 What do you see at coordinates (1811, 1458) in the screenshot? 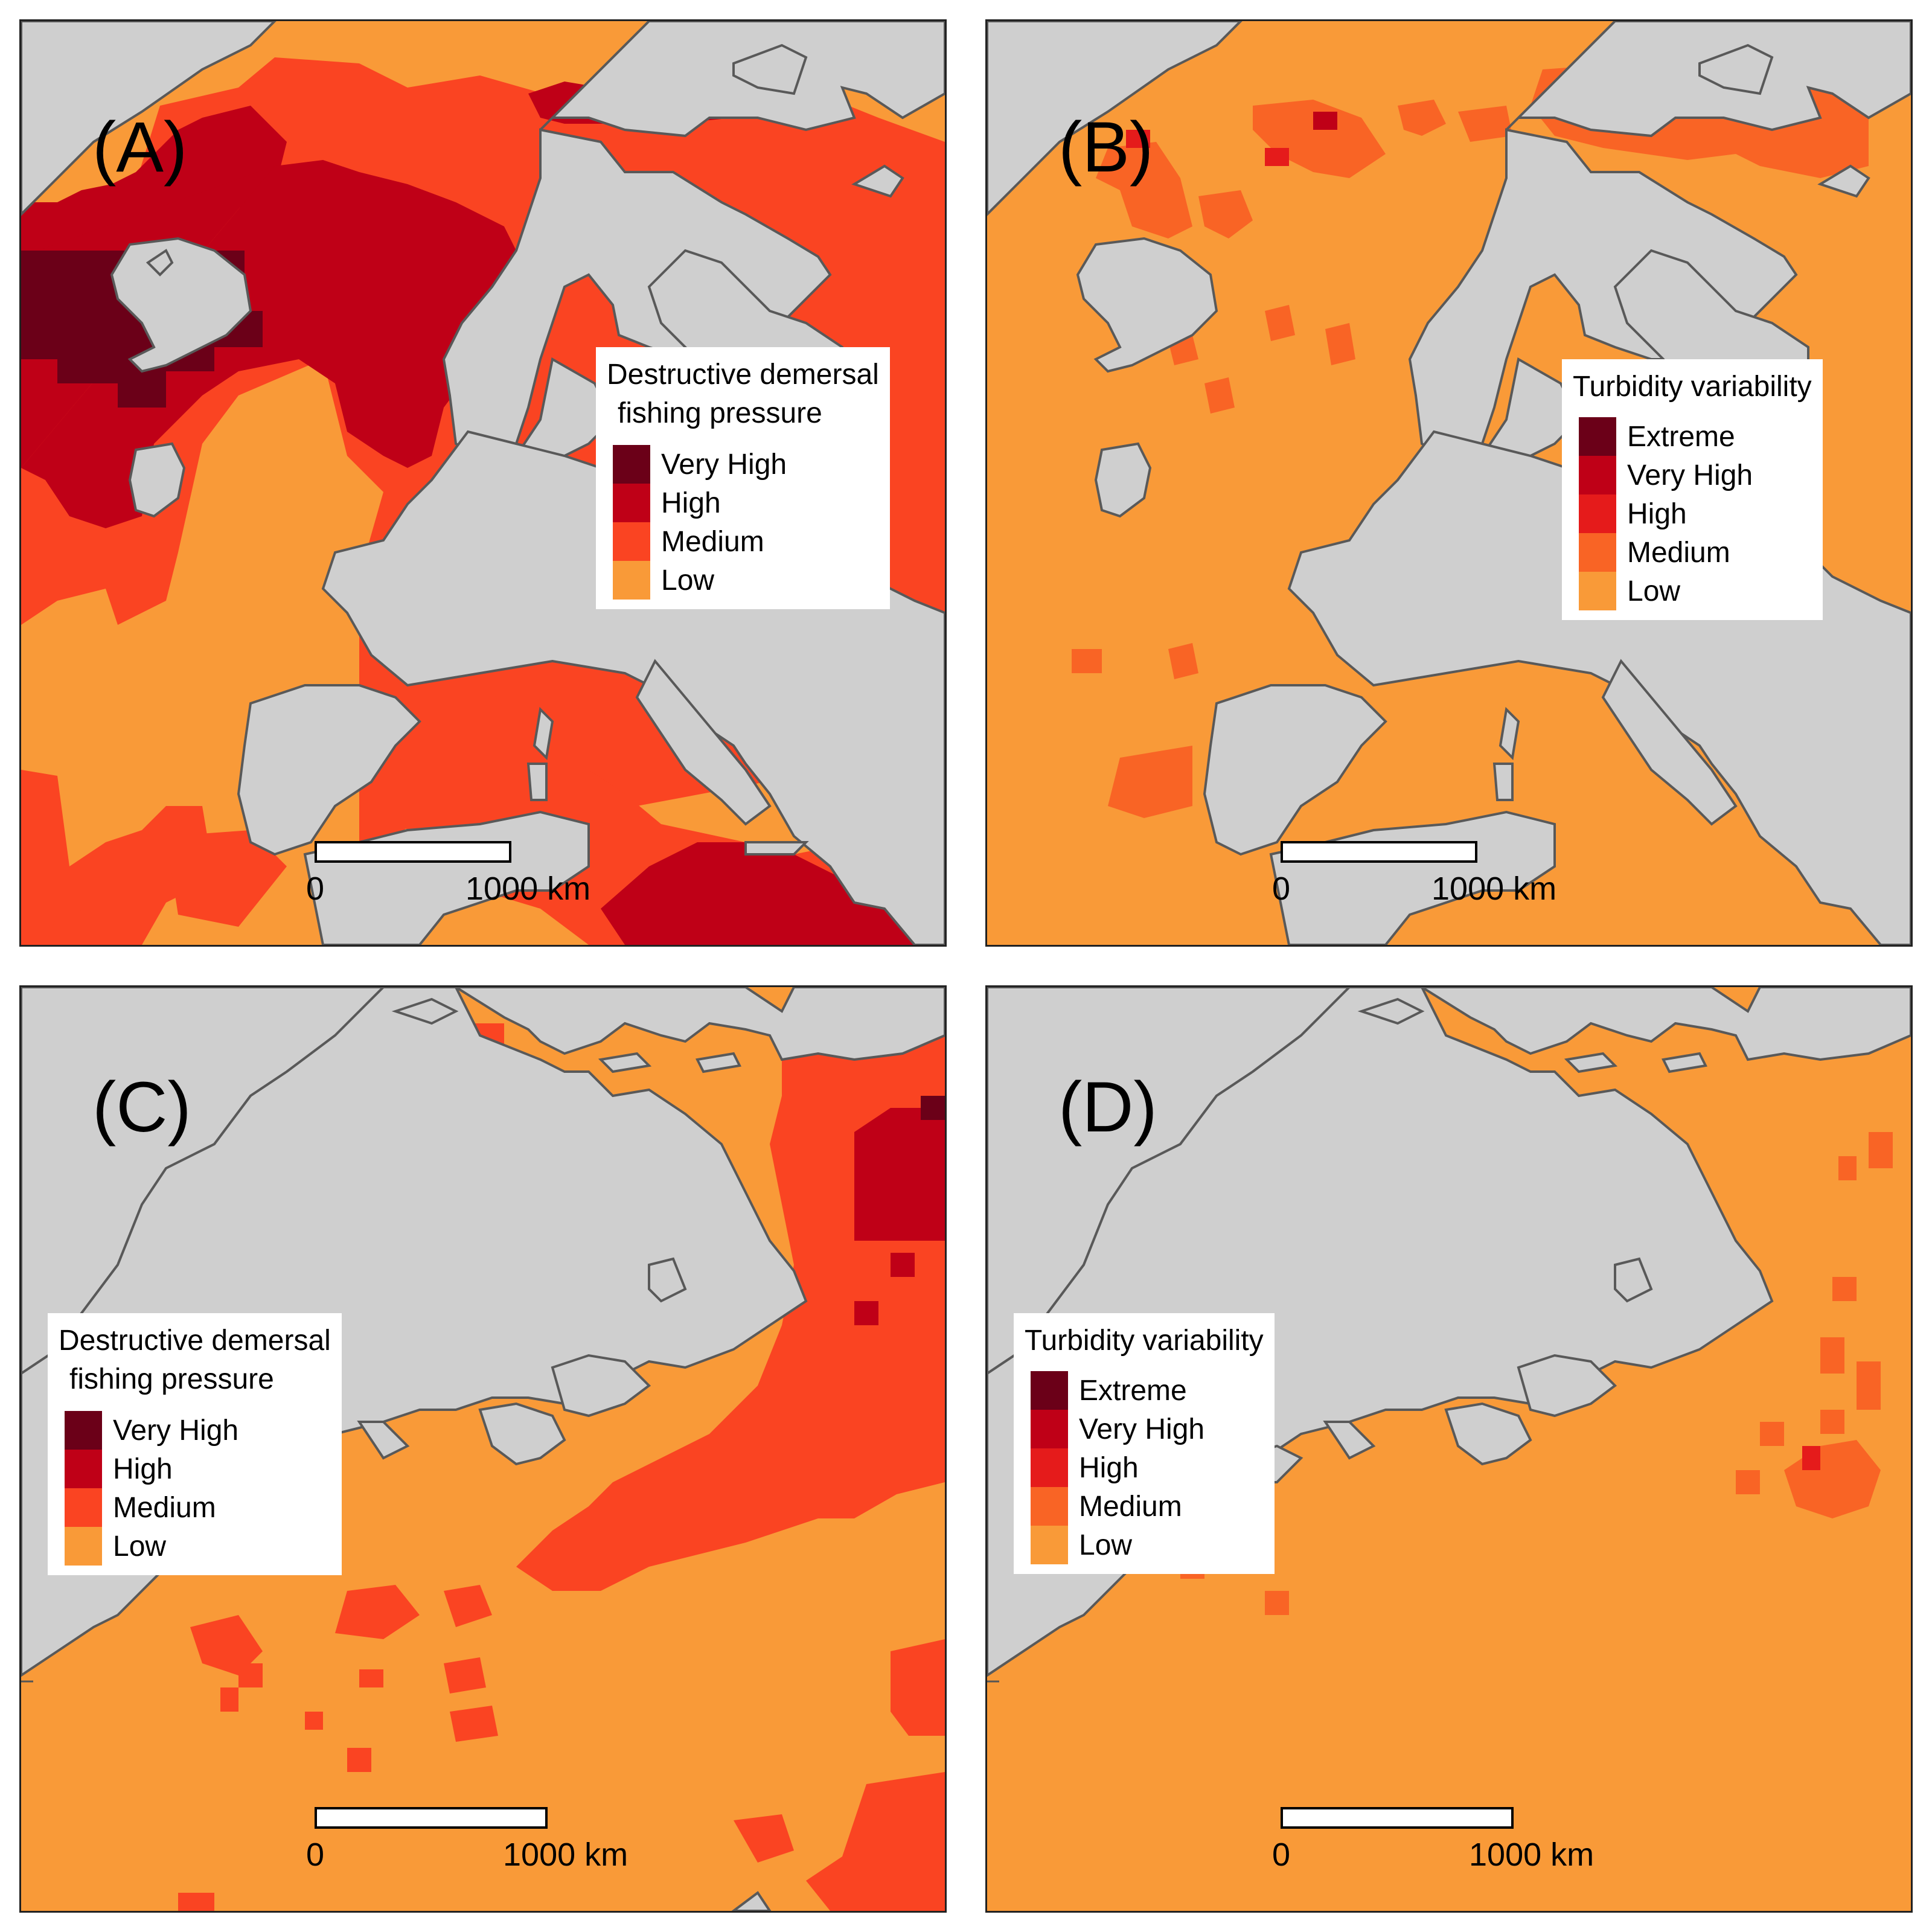
I see `turbidity-high-zone` at bounding box center [1811, 1458].